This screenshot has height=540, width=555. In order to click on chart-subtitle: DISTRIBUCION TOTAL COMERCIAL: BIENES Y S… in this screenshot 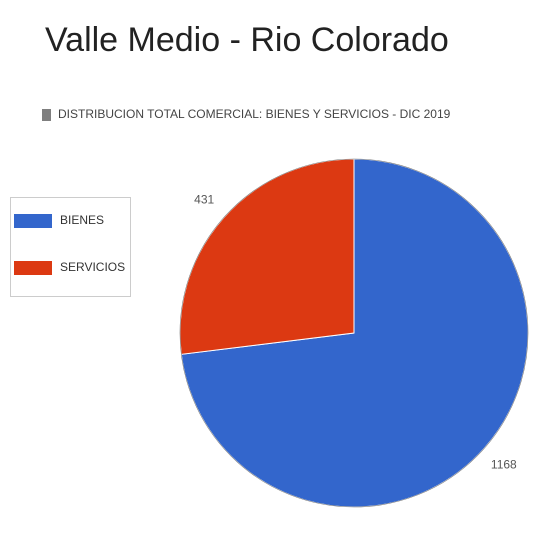, I will do `click(254, 114)`.